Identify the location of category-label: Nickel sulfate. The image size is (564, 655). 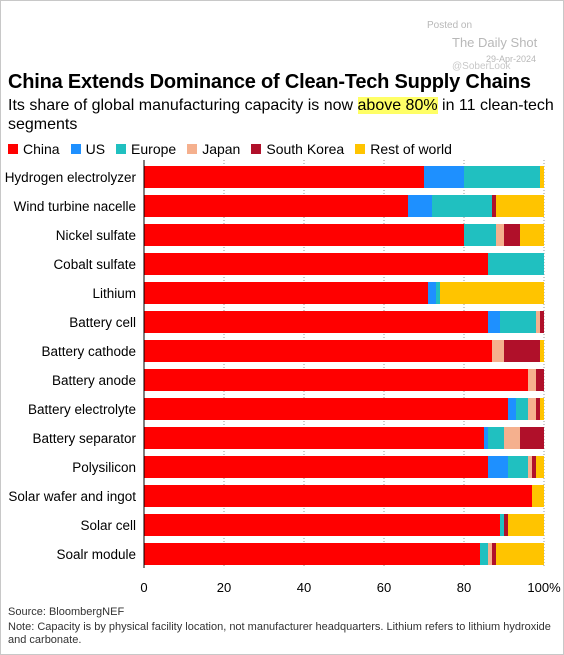
(96, 235).